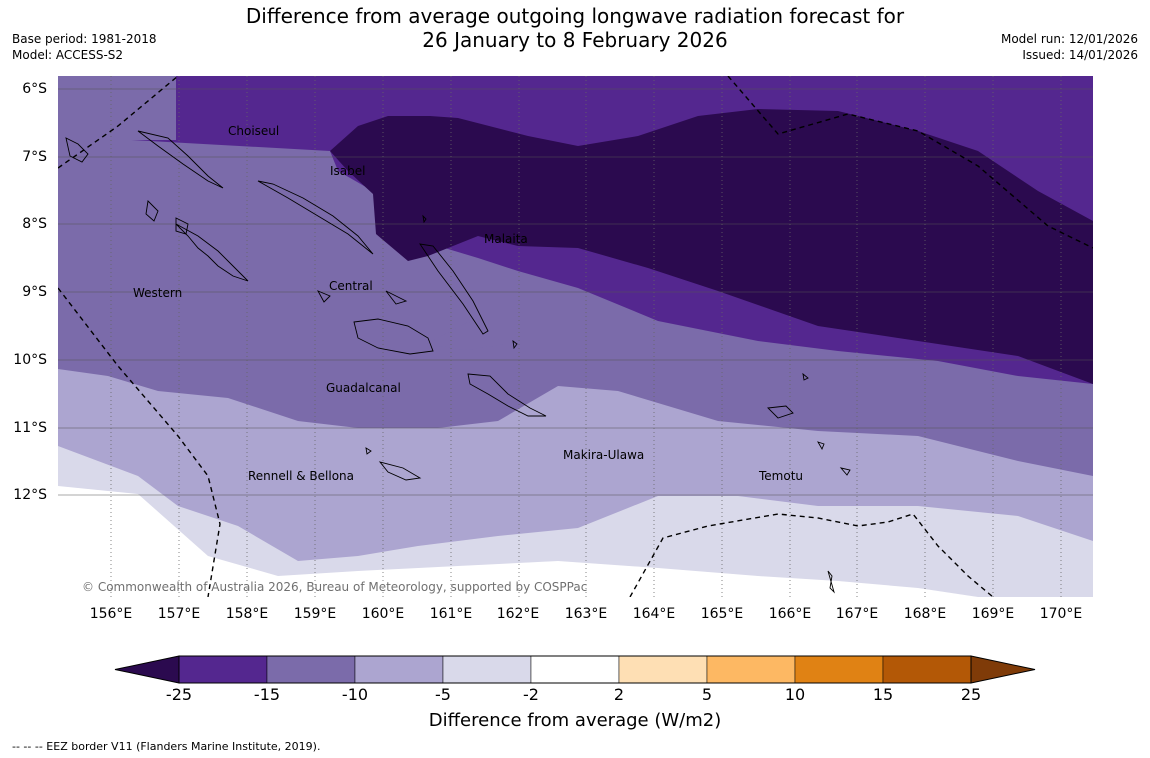 The height and width of the screenshot is (758, 1150). I want to click on lat-label-12s: 12°S, so click(30, 495).